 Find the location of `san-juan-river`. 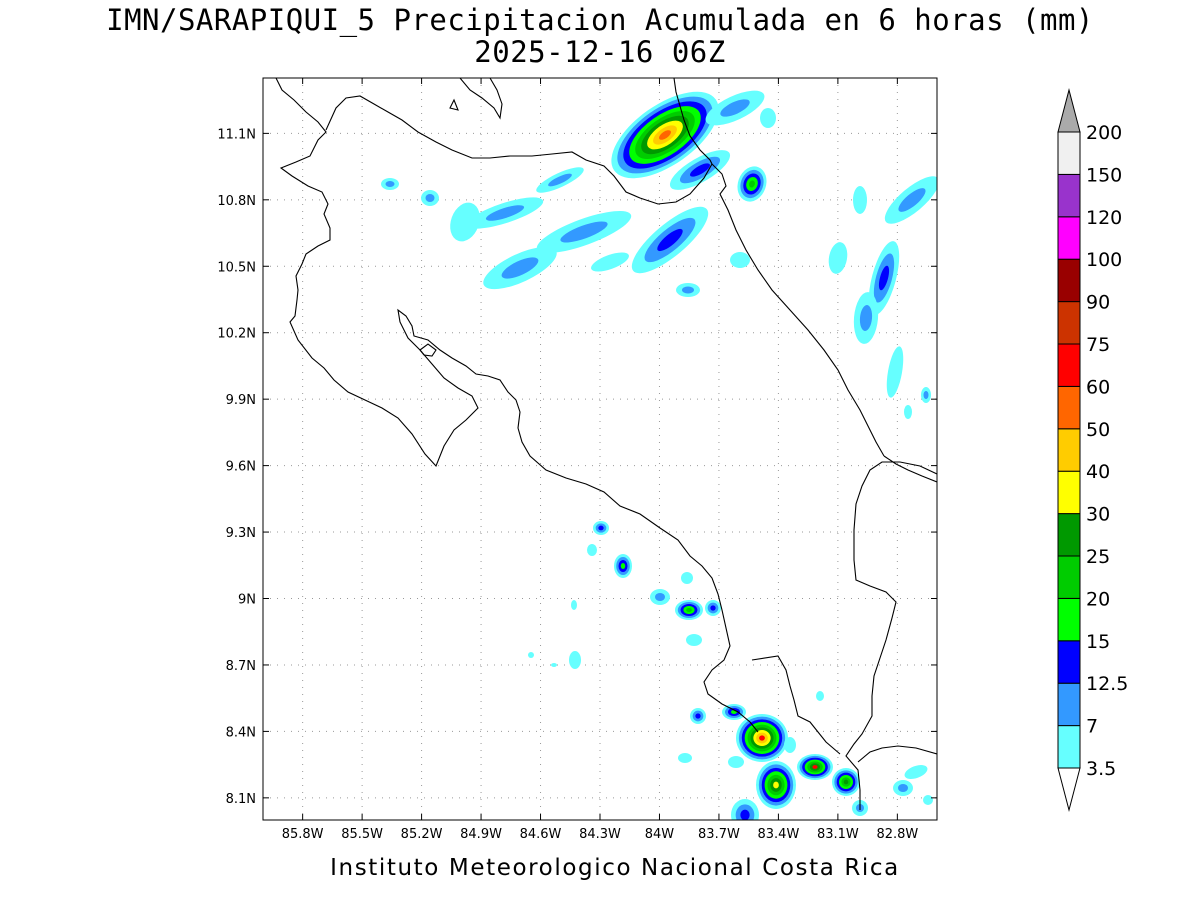

san-juan-river is located at coordinates (693, 121).